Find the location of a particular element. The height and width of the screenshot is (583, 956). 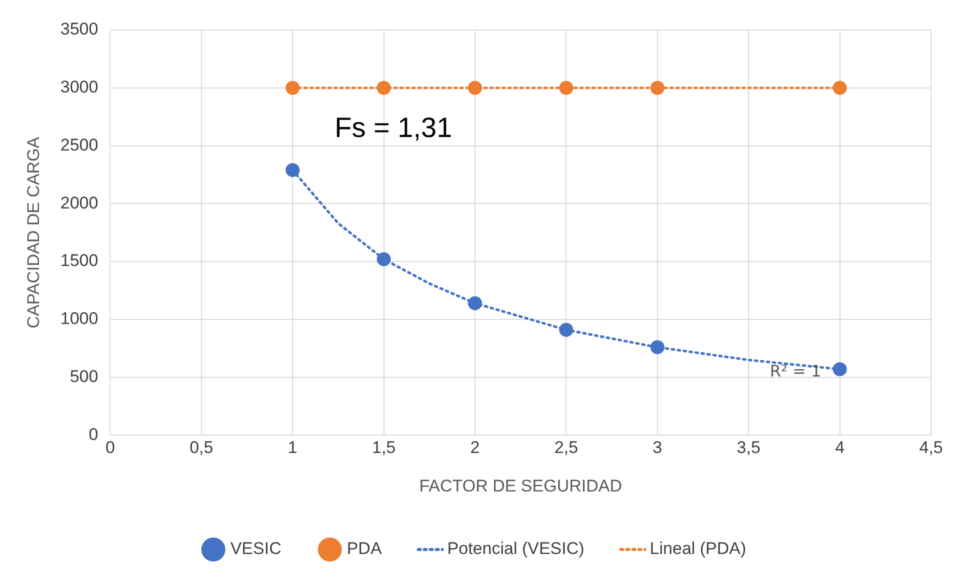

x-tick-label: 2,5 is located at coordinates (566, 448).